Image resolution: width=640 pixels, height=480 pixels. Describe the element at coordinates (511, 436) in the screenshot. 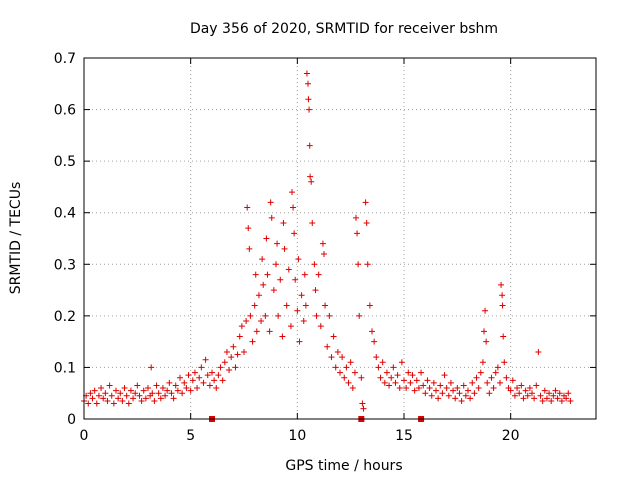

I see `x-tick-label: 20` at that location.